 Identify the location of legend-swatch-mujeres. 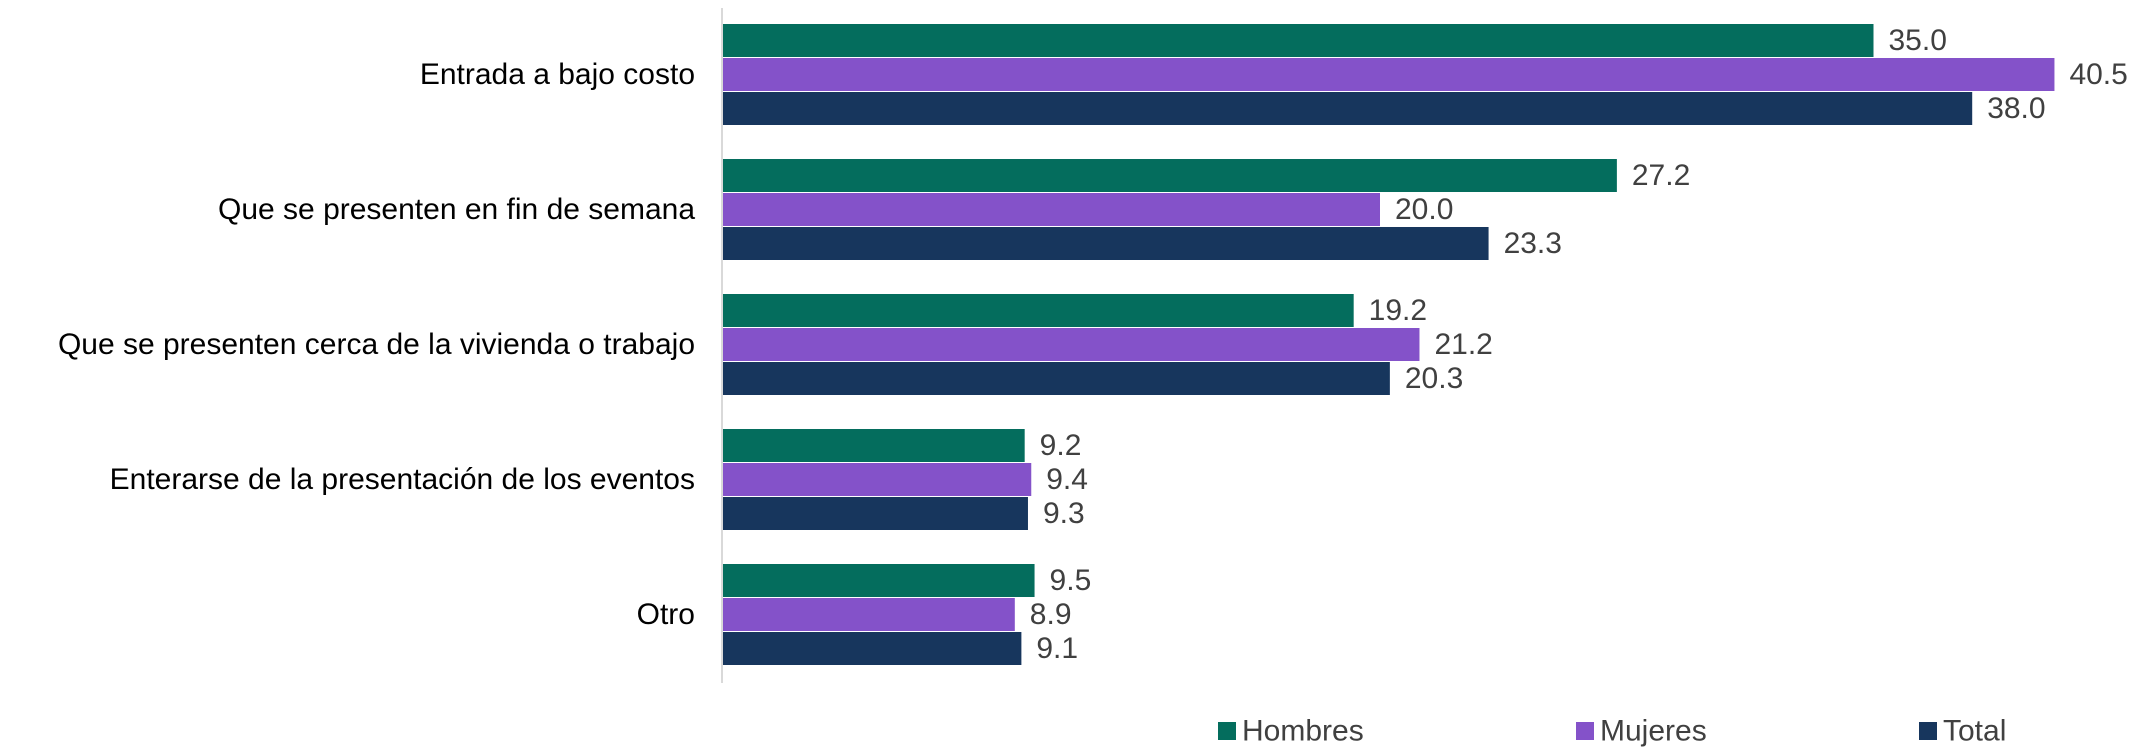
(1585, 731).